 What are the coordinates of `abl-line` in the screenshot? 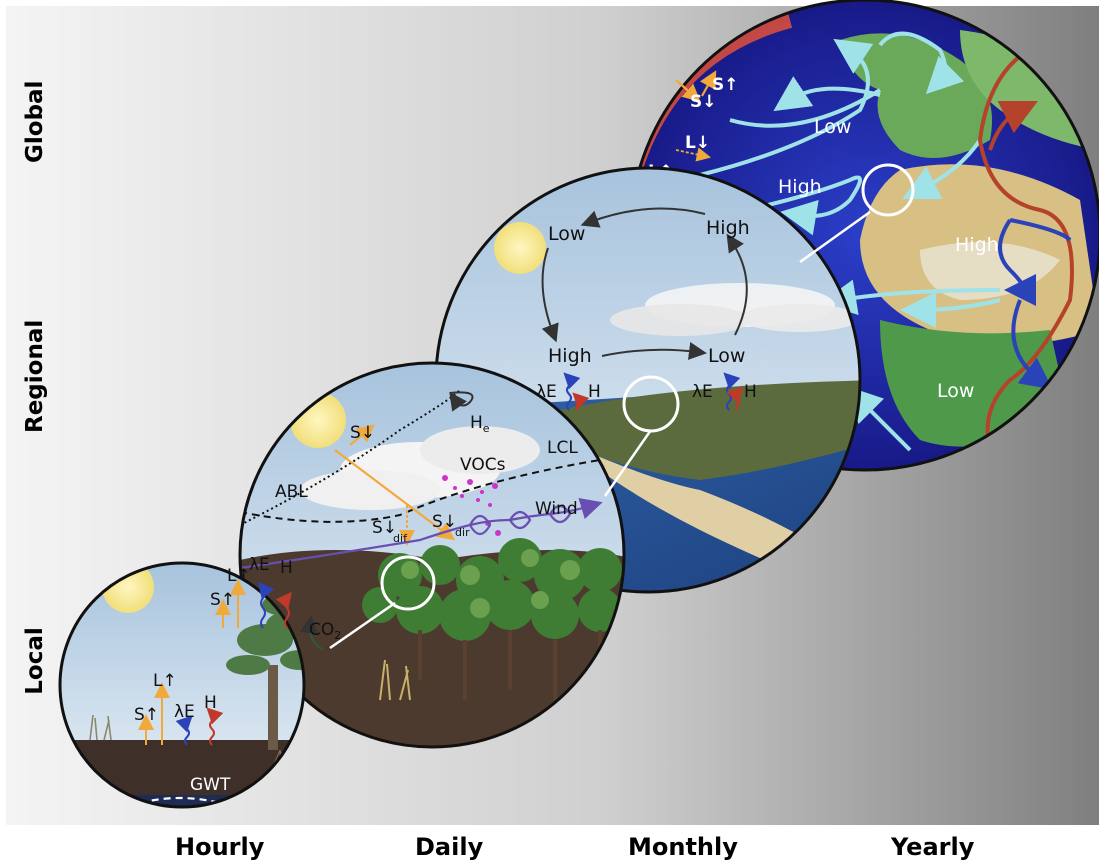 It's located at (350, 457).